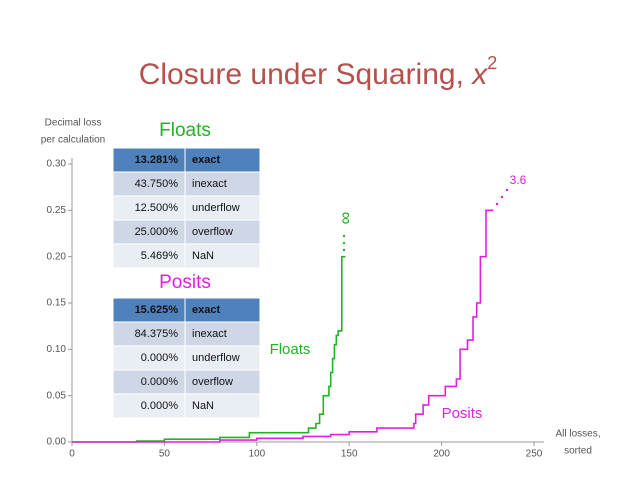  I want to click on x-tick-label: 100, so click(256, 454).